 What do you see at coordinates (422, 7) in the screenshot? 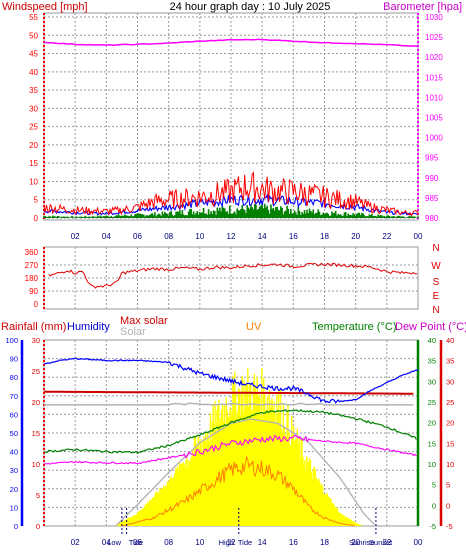
I see `barometer-axis-label: Barometer [hpa]` at bounding box center [422, 7].